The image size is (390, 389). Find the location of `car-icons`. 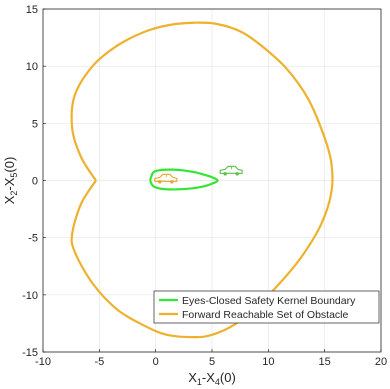

car-icons is located at coordinates (198, 174).